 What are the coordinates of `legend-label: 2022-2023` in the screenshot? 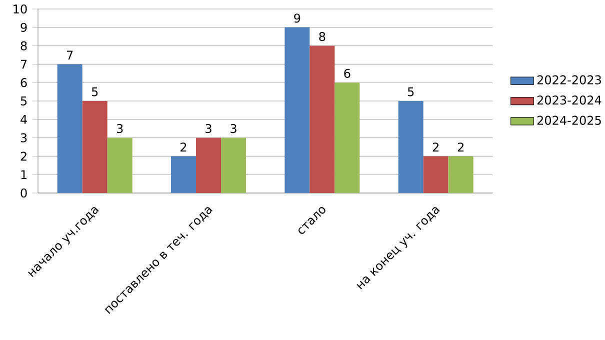 It's located at (569, 79).